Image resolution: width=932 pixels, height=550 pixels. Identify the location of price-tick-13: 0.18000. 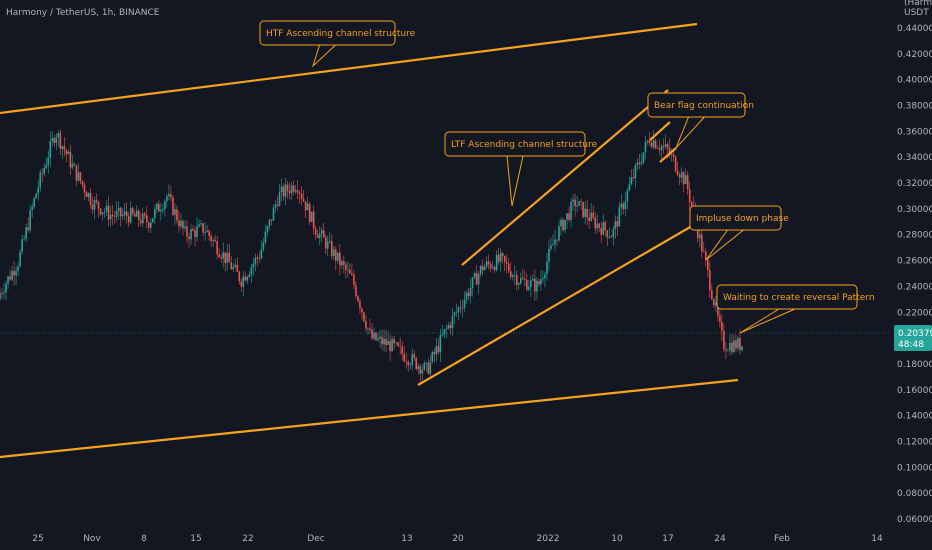
(914, 365).